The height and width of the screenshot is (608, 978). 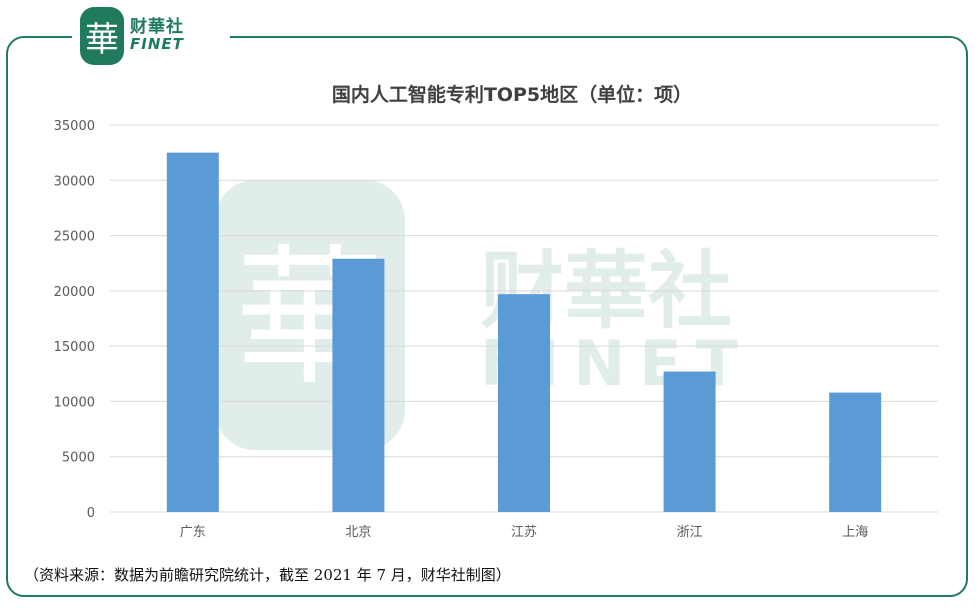 What do you see at coordinates (358, 532) in the screenshot?
I see `x-tick-label: 北京` at bounding box center [358, 532].